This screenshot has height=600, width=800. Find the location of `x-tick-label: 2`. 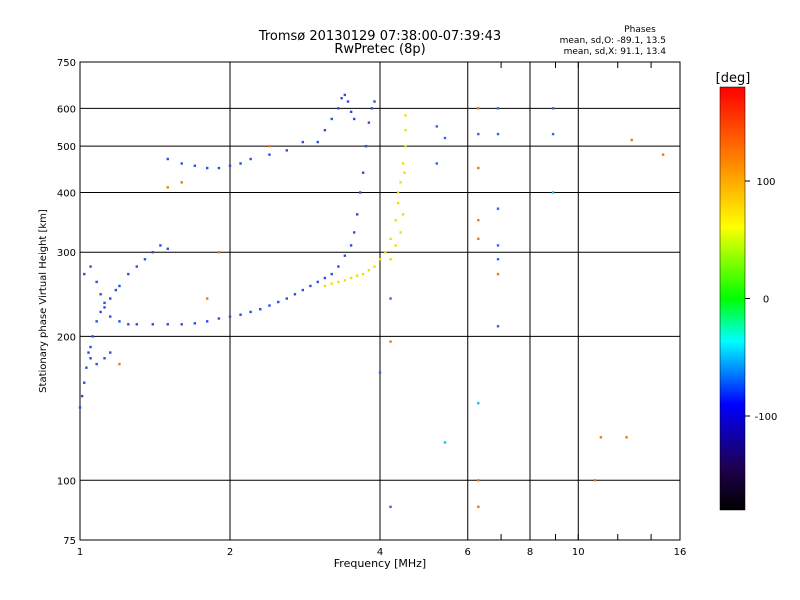

x-tick-label: 2 is located at coordinates (230, 552).